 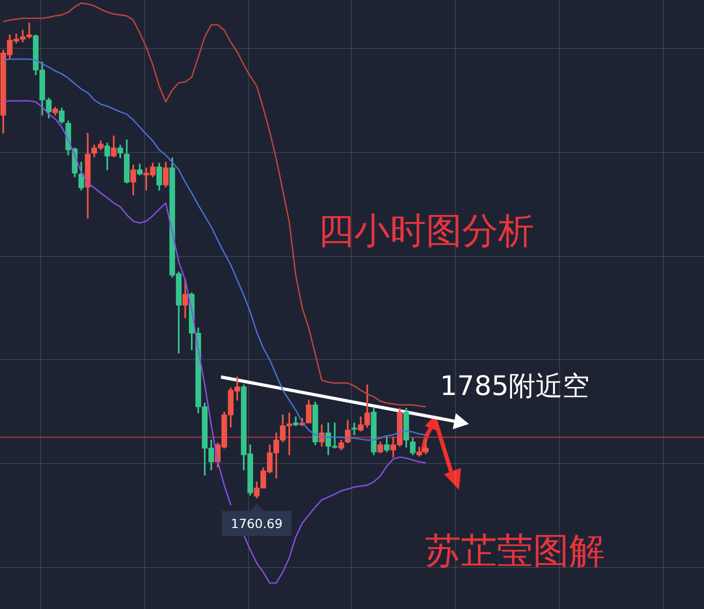 I want to click on text: 1785附近空, so click(x=515, y=386).